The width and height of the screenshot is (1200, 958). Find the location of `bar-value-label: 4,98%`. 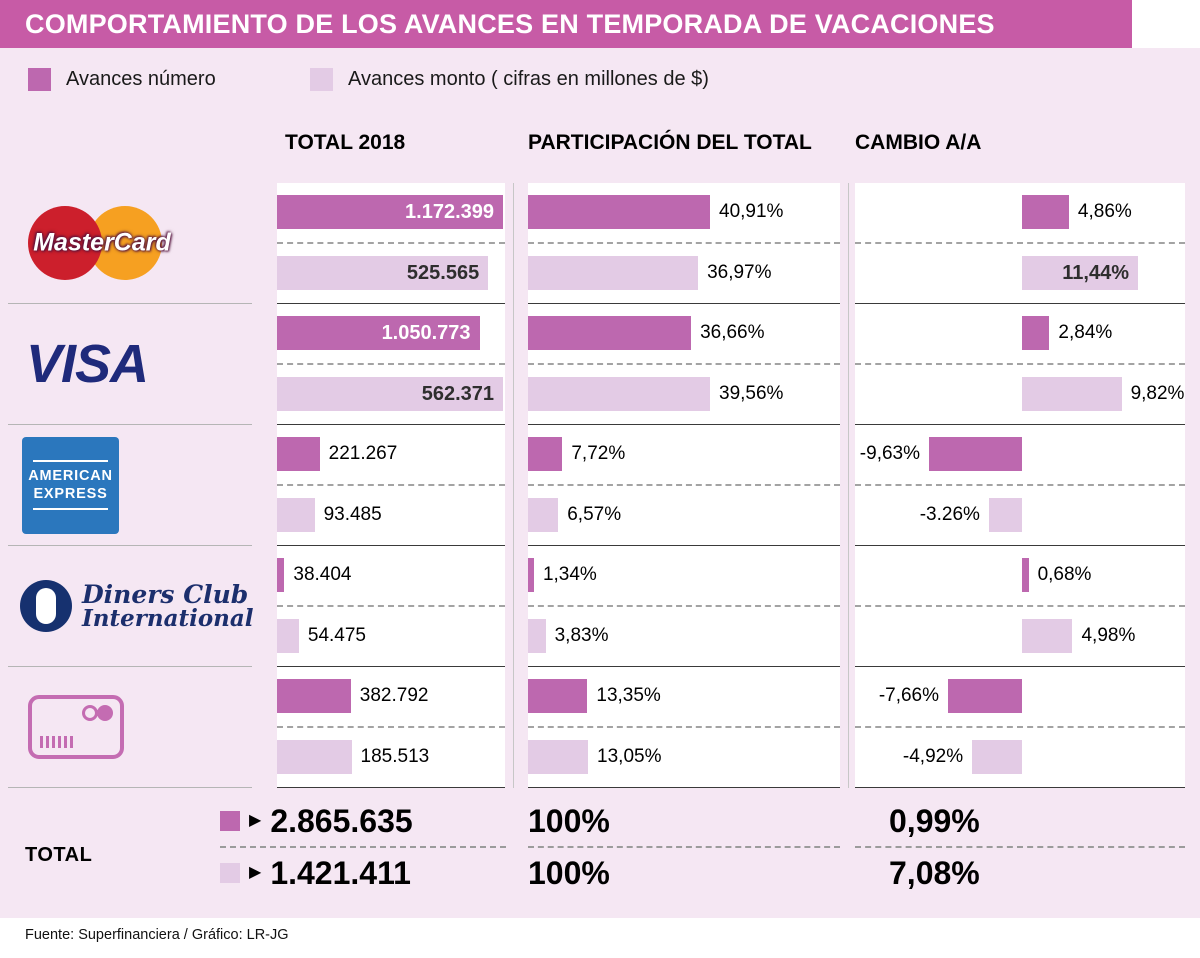

bar-value-label: 4,98% is located at coordinates (1108, 635).